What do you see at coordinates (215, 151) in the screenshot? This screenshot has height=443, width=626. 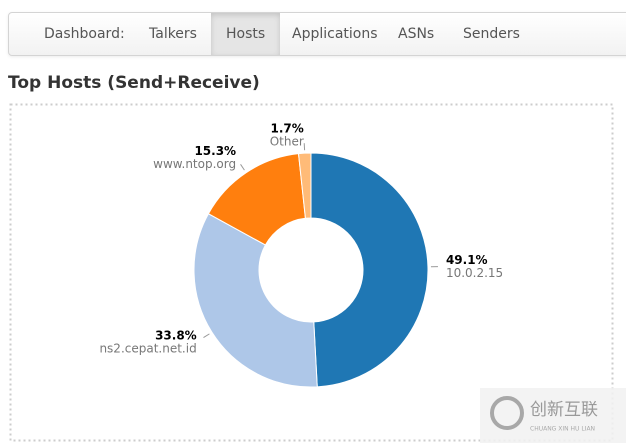 I see `slice-percent: 15.3%` at bounding box center [215, 151].